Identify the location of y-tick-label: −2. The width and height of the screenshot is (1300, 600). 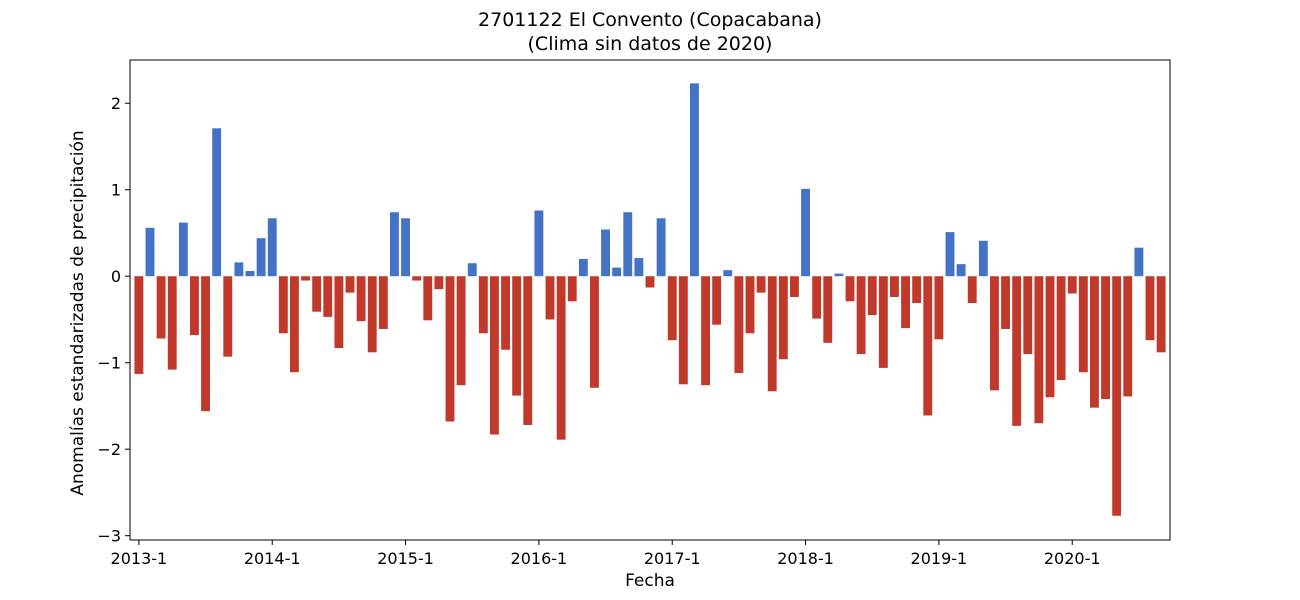
(109, 449).